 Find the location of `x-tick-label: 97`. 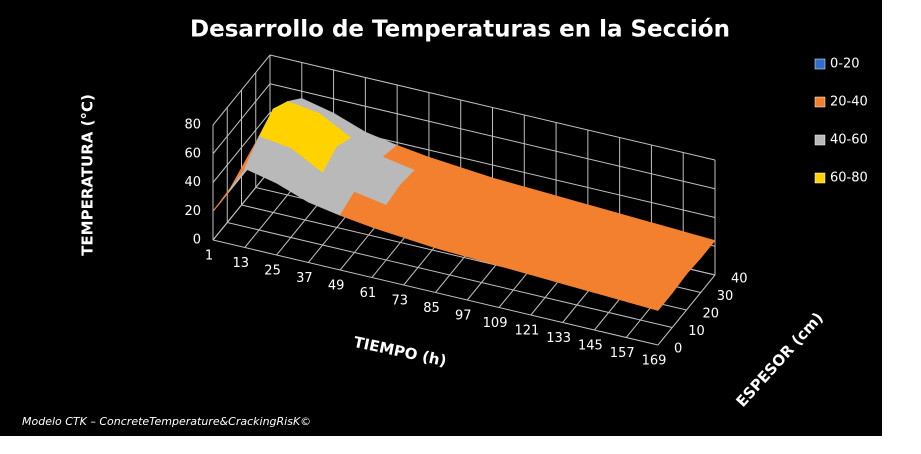

x-tick-label: 97 is located at coordinates (463, 316).